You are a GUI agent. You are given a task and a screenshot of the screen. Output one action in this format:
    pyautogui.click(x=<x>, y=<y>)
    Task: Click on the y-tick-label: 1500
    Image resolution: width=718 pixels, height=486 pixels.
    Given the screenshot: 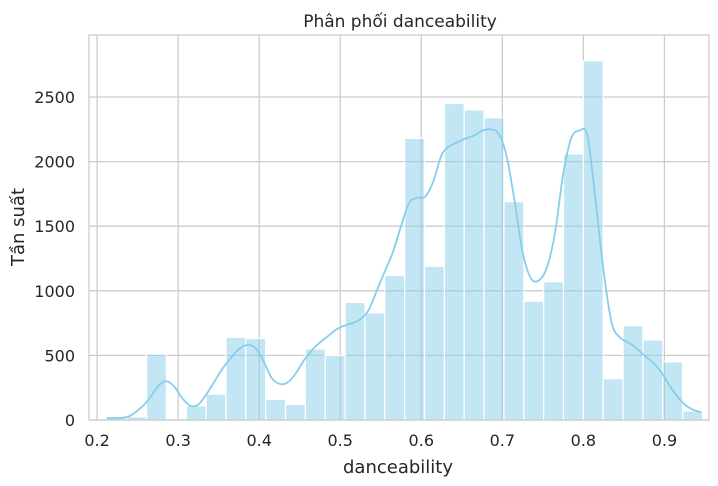 What is the action you would take?
    pyautogui.click(x=54, y=226)
    